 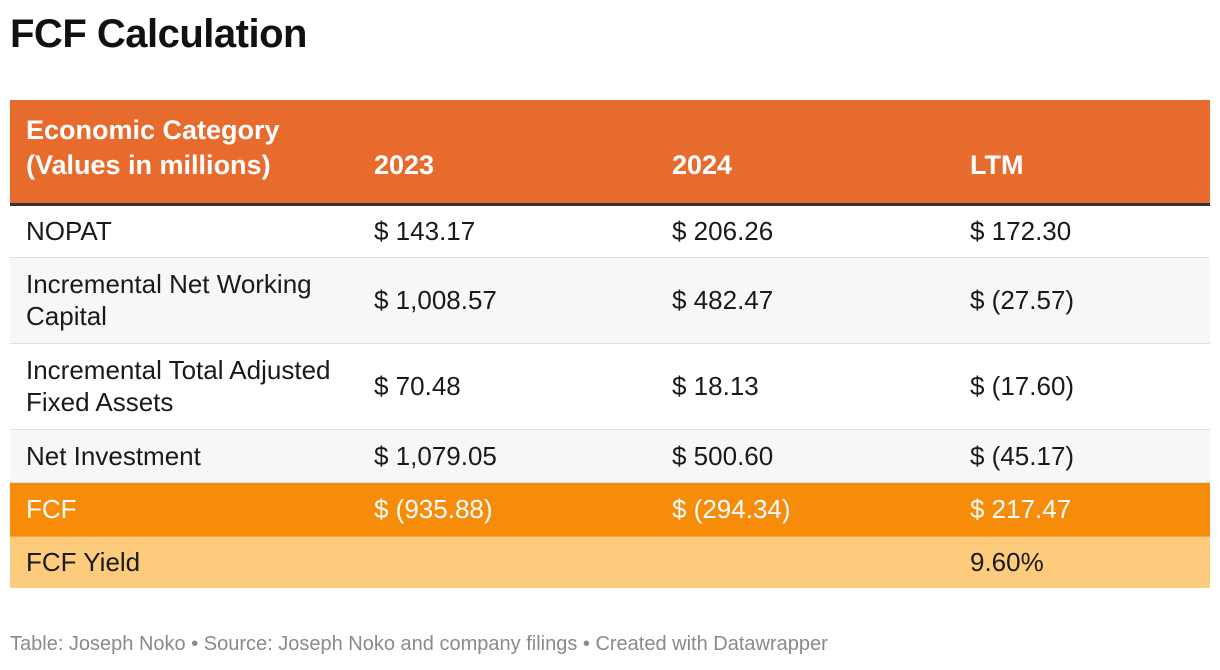 I want to click on table-row-fcf: FCF $ (935.88) $ (294.34) $ 217.47, so click(x=610, y=509).